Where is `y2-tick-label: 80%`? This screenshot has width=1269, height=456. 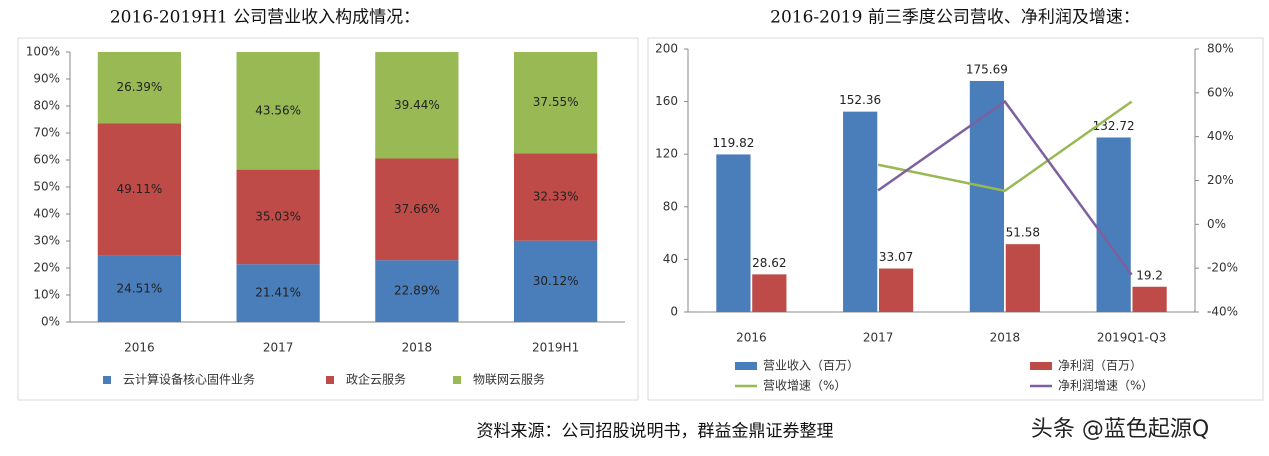 y2-tick-label: 80% is located at coordinates (1220, 49).